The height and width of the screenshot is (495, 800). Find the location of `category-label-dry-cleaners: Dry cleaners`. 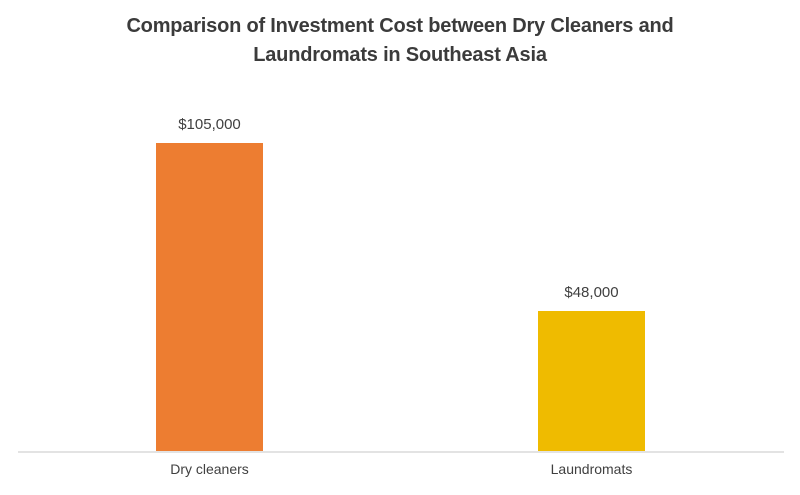

category-label-dry-cleaners: Dry cleaners is located at coordinates (209, 469).